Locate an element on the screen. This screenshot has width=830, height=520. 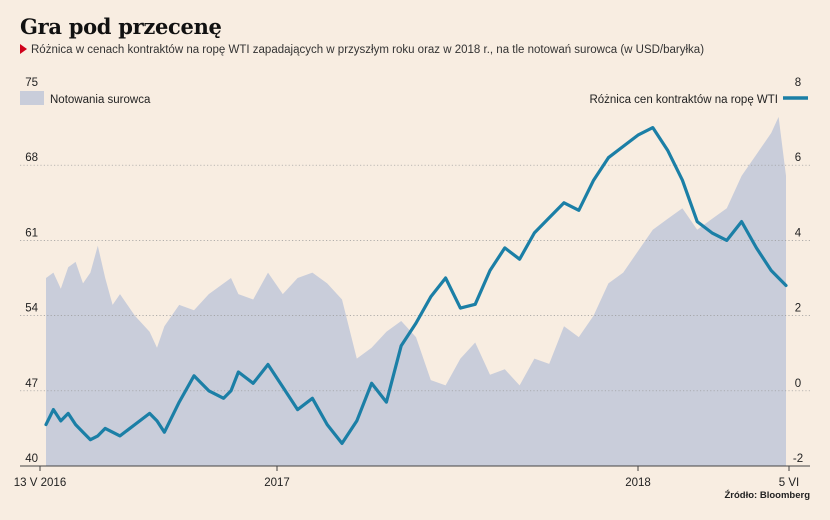
source-note: Źródło: Bloomberg is located at coordinates (767, 495).